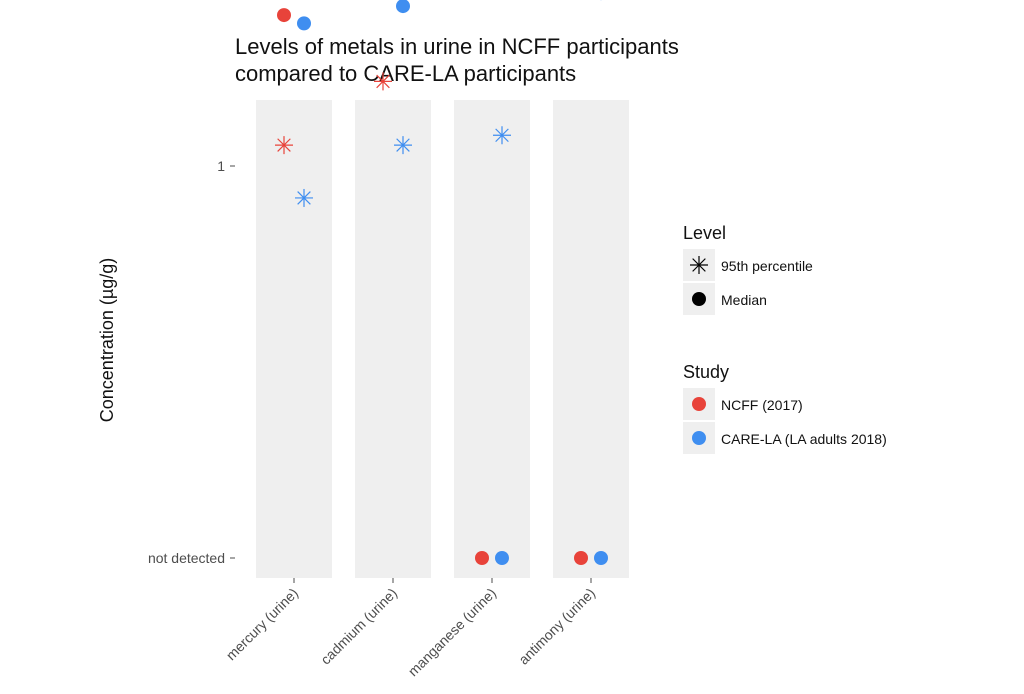  What do you see at coordinates (699, 438) in the screenshot?
I see `legend-care-la-dot-icon` at bounding box center [699, 438].